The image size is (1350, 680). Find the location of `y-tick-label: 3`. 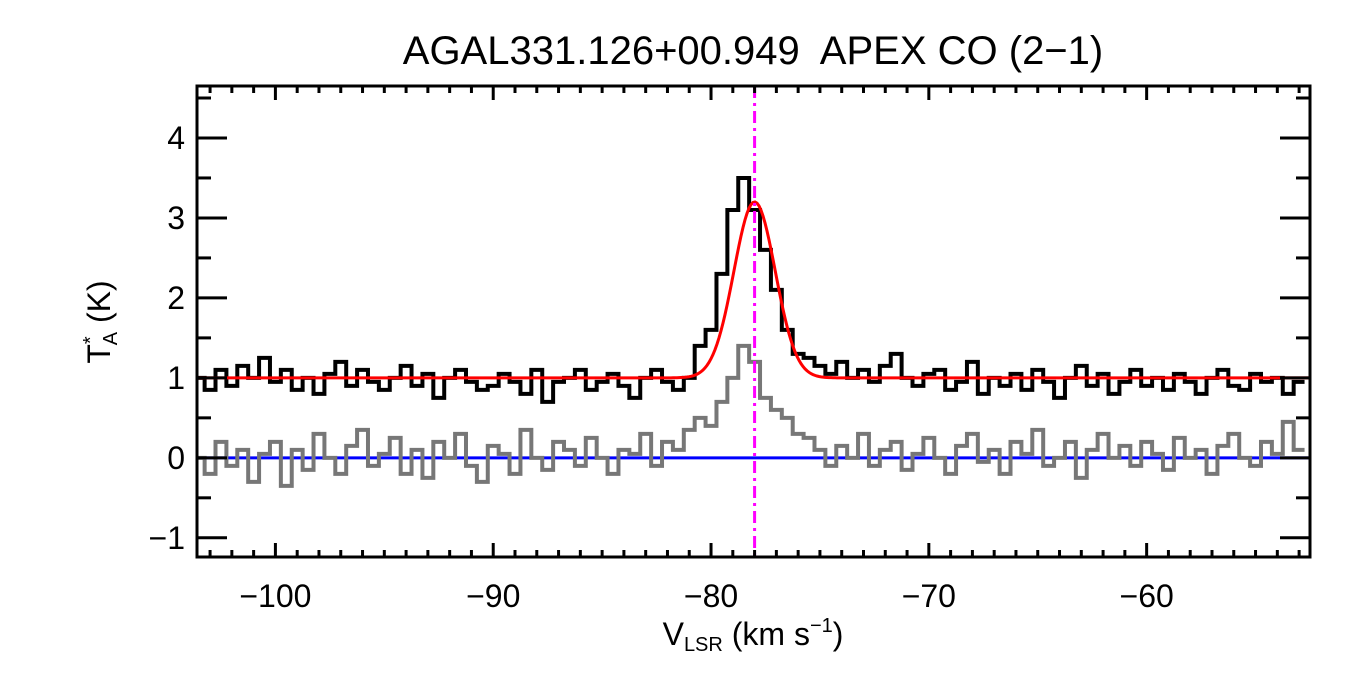

y-tick-label: 3 is located at coordinates (176, 218).